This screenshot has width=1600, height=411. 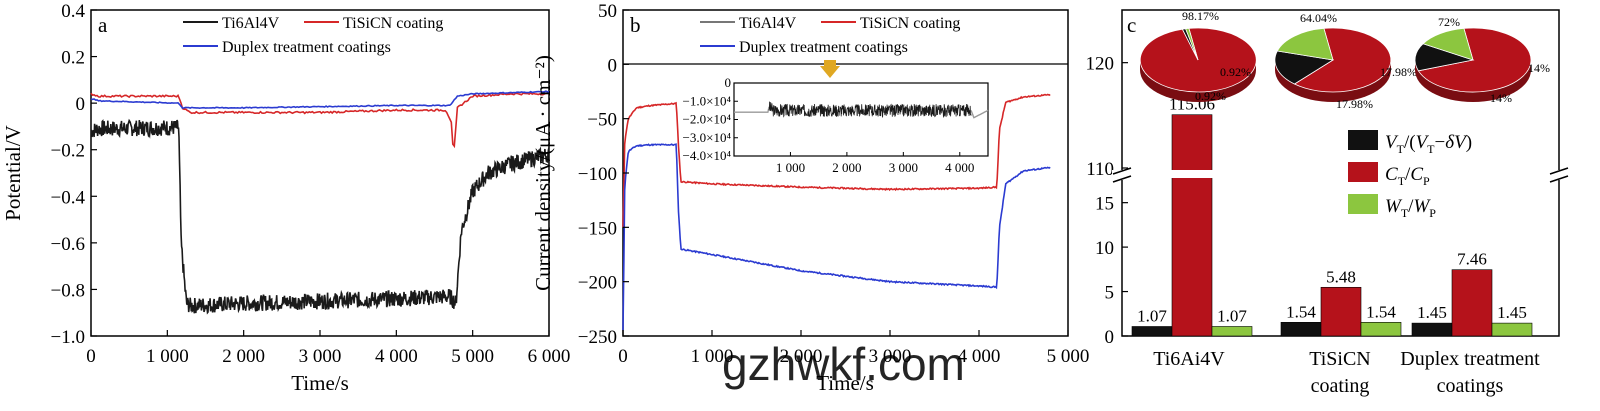 I want to click on y-tick-label: 15, so click(x=1104, y=204).